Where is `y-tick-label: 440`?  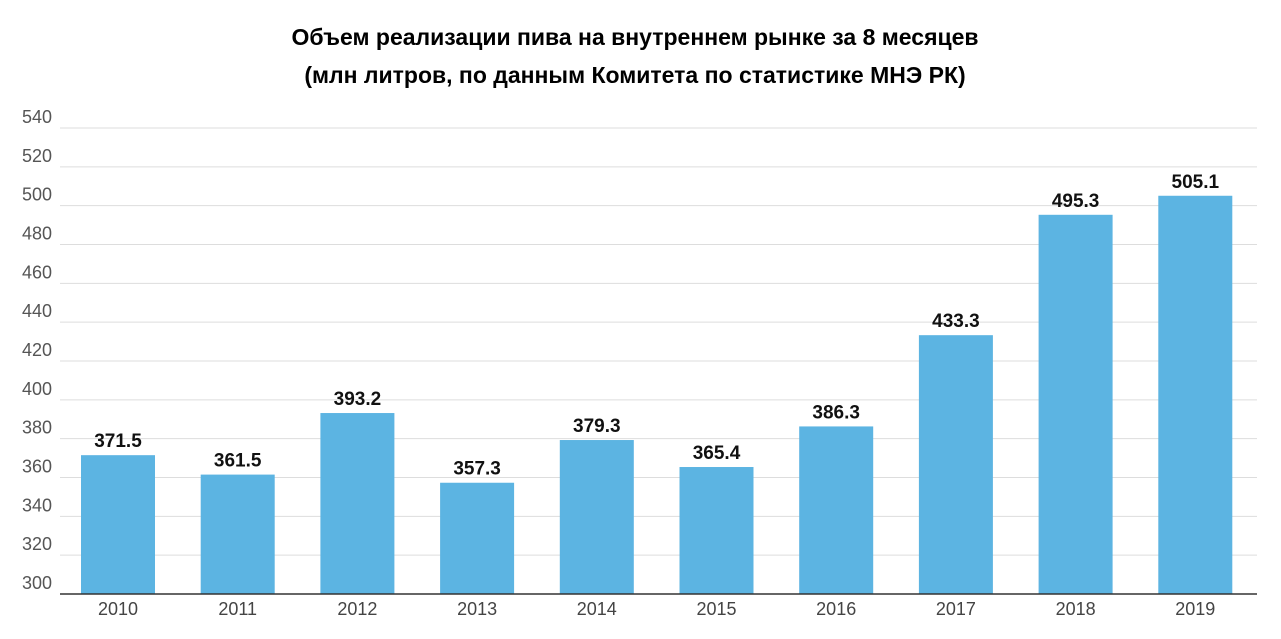
y-tick-label: 440 is located at coordinates (37, 311).